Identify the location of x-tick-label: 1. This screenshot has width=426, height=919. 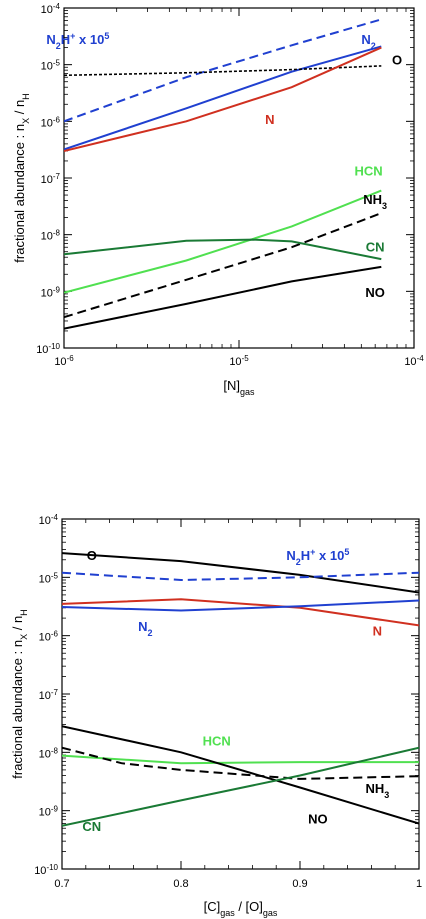
(419, 884).